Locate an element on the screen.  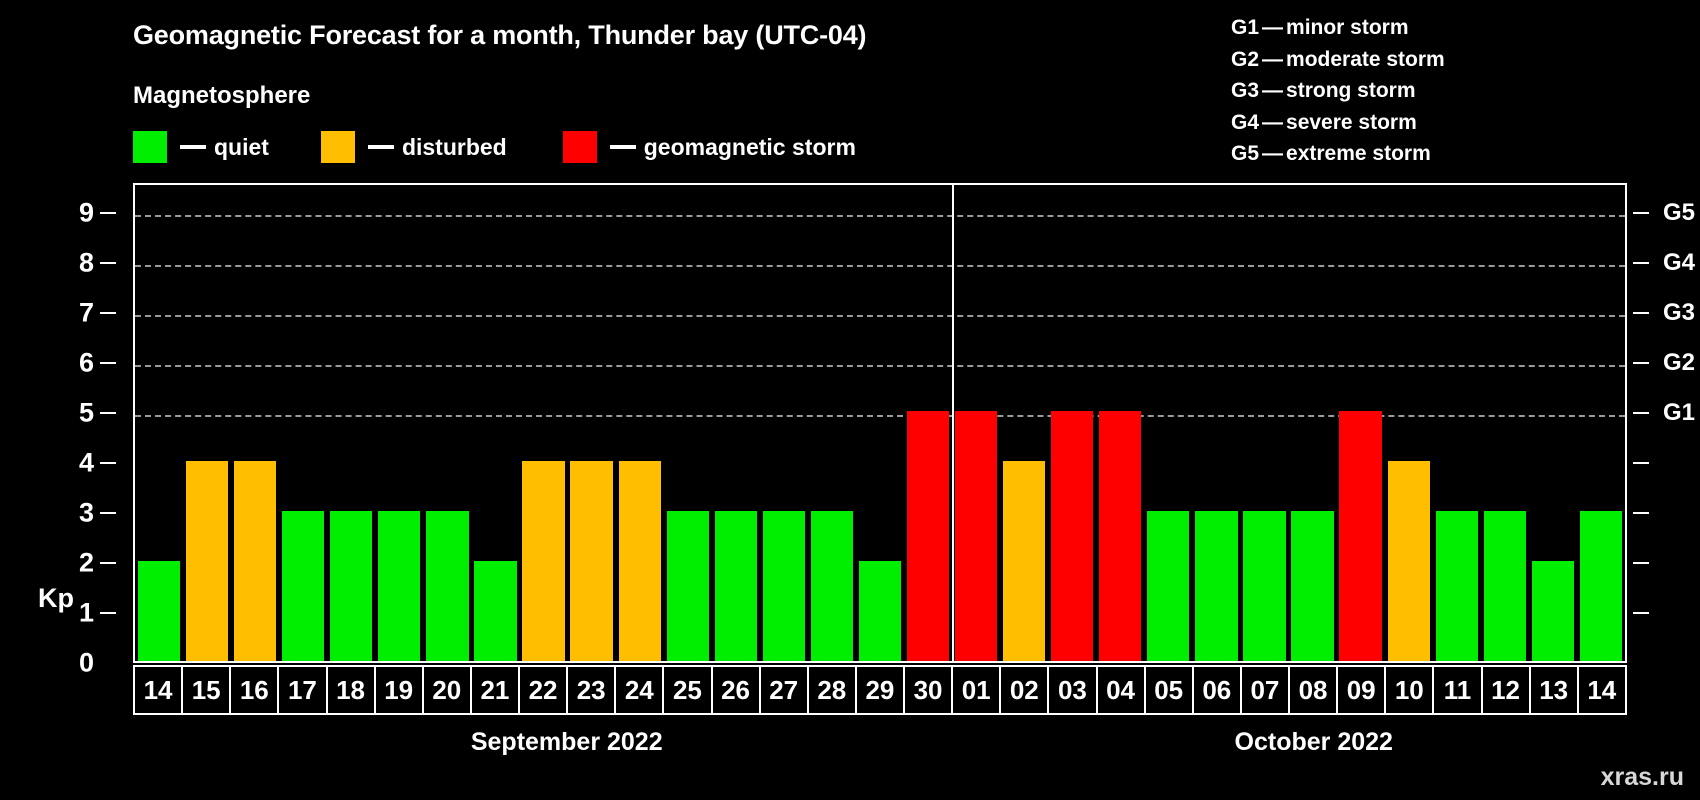
g-scale-axis: G1 G2 G3 G4 G5 is located at coordinates (1664, 423).